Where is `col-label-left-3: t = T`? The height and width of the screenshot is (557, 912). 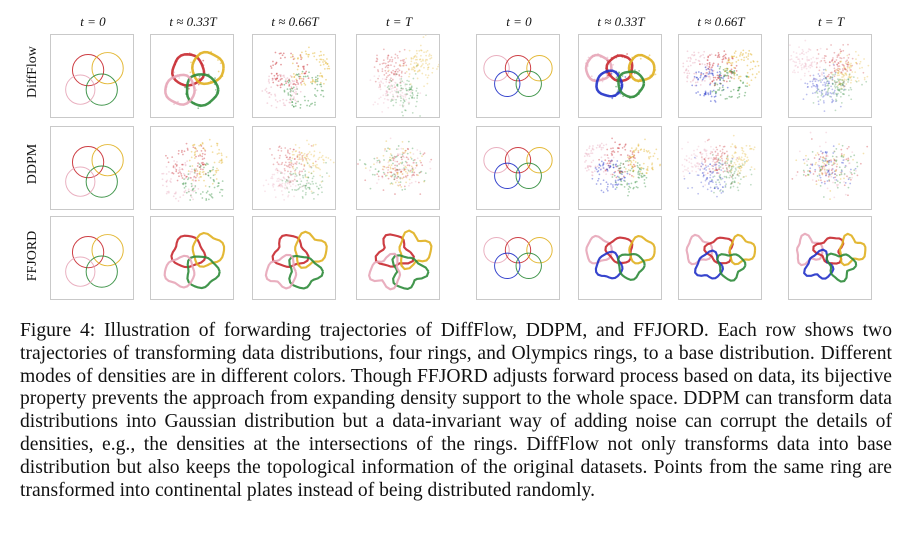
col-label-left-3: t = T is located at coordinates (399, 21).